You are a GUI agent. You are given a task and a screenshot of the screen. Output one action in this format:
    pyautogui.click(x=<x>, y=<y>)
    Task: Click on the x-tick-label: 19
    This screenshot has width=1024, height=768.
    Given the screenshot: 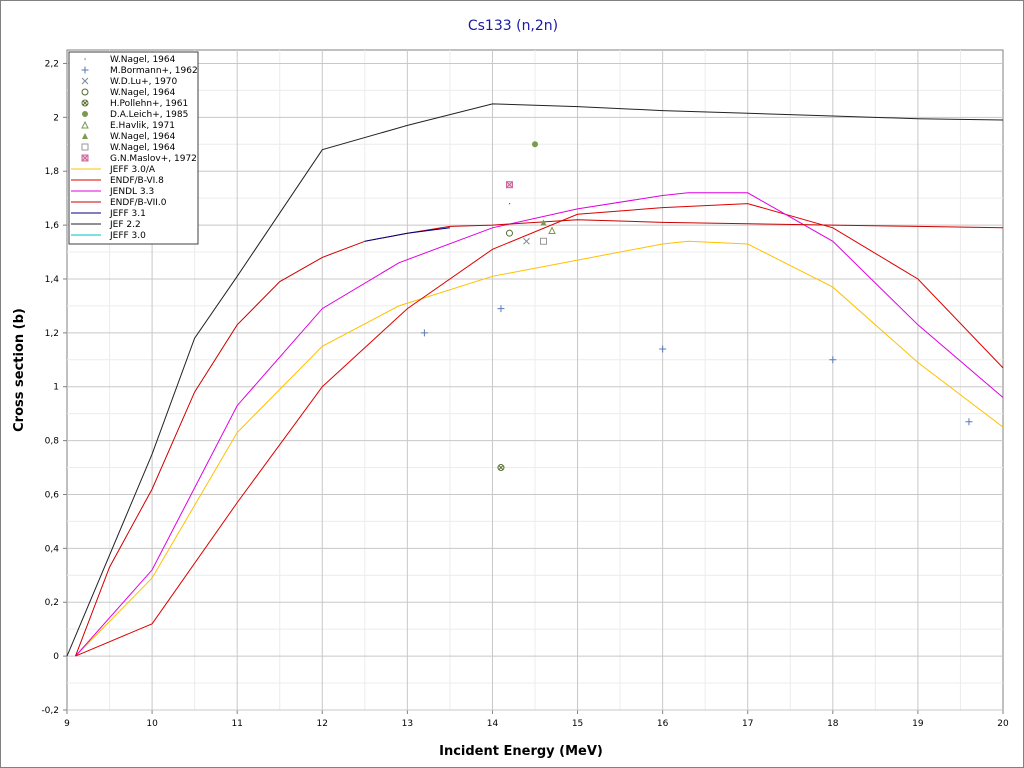 What is the action you would take?
    pyautogui.click(x=918, y=724)
    